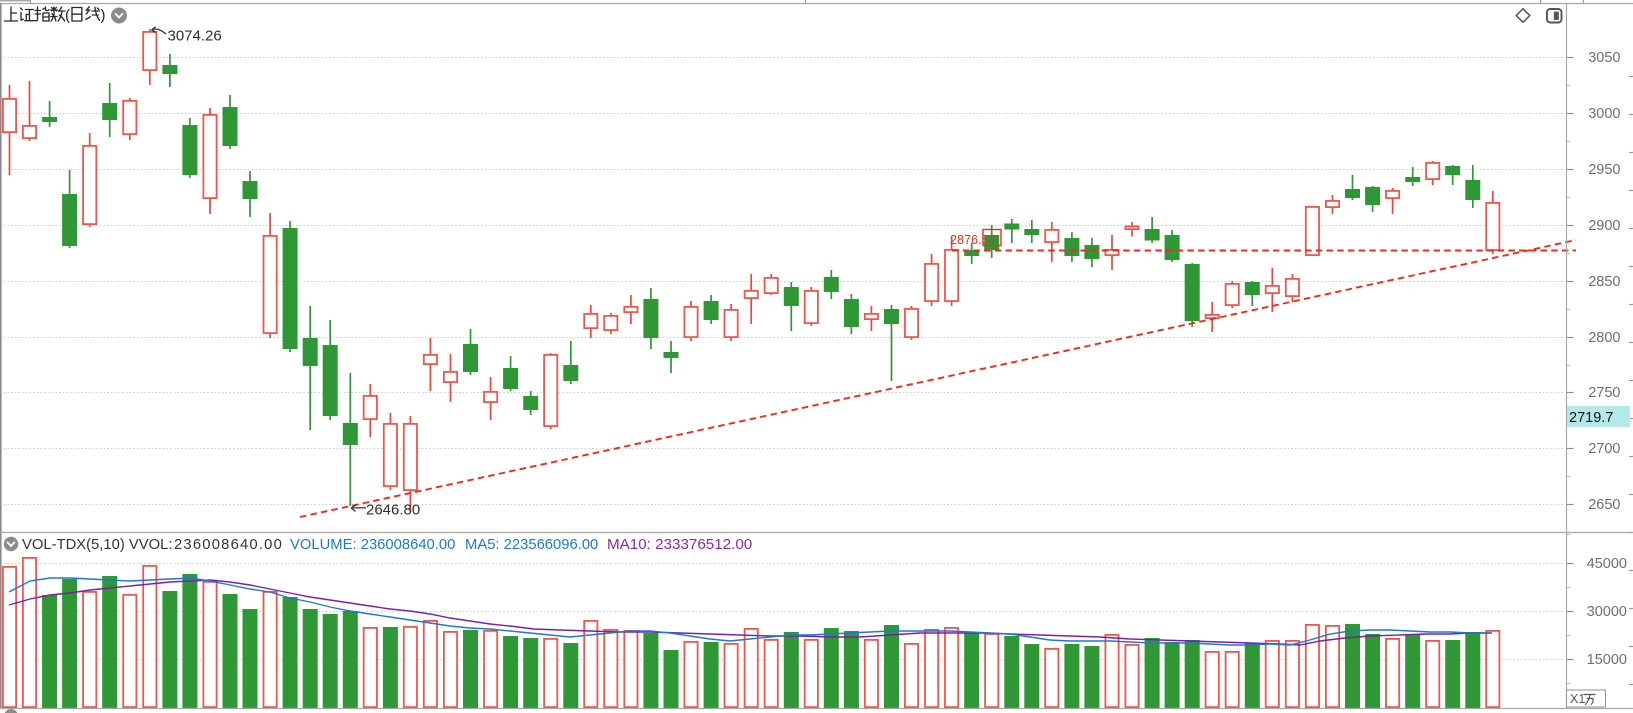  What do you see at coordinates (1604, 170) in the screenshot?
I see `svg-text: 2950` at bounding box center [1604, 170].